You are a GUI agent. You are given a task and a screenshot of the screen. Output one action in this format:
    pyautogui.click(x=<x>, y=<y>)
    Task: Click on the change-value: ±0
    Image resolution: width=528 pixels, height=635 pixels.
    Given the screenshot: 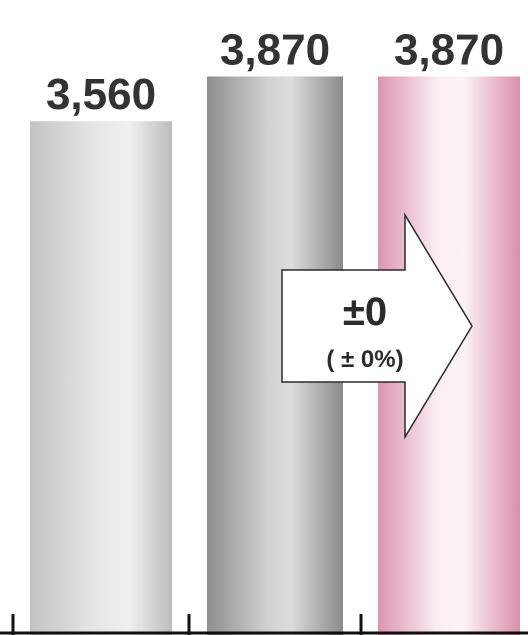 What is the action you would take?
    pyautogui.click(x=365, y=312)
    